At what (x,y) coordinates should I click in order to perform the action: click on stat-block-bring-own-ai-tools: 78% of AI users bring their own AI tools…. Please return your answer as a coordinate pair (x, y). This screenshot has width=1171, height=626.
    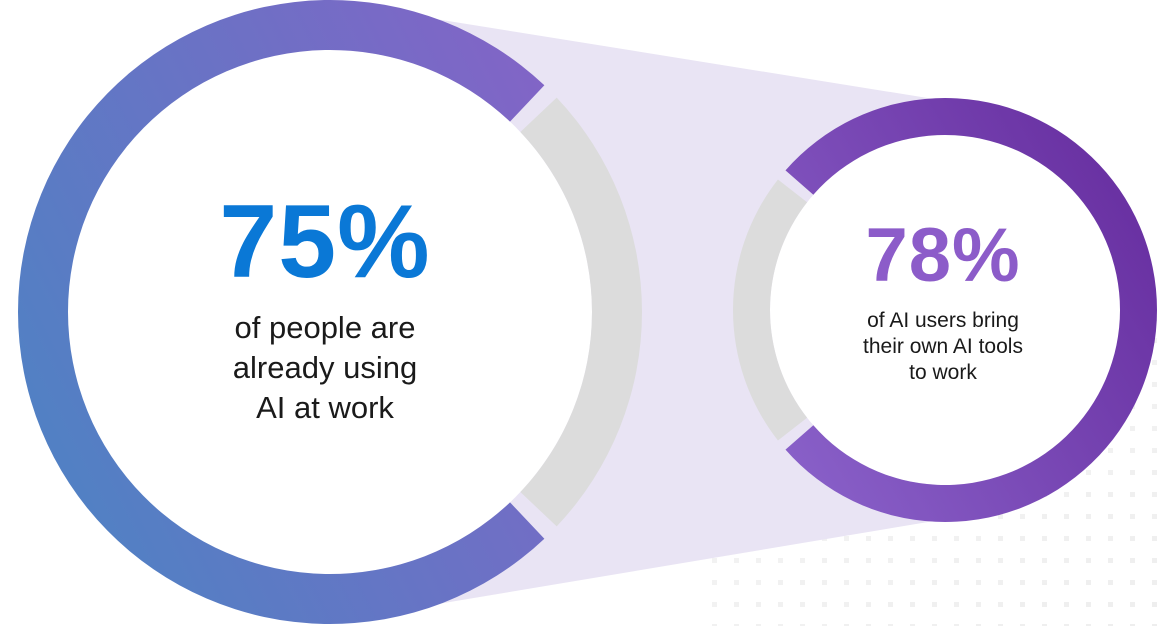
    Looking at the image, I should click on (943, 302).